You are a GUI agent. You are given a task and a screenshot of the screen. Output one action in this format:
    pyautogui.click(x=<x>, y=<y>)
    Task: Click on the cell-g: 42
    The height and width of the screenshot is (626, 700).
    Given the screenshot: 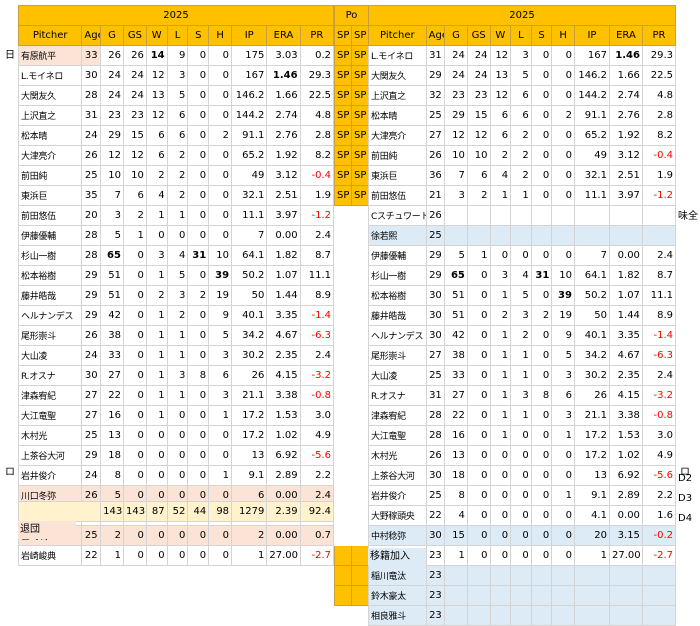 What is the action you would take?
    pyautogui.click(x=112, y=315)
    